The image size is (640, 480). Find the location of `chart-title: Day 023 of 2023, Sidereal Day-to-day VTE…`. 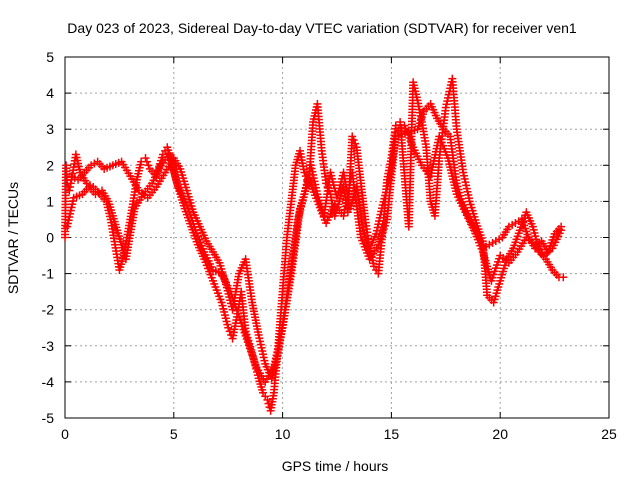

chart-title: Day 023 of 2023, Sidereal Day-to-day VTE… is located at coordinates (322, 28).